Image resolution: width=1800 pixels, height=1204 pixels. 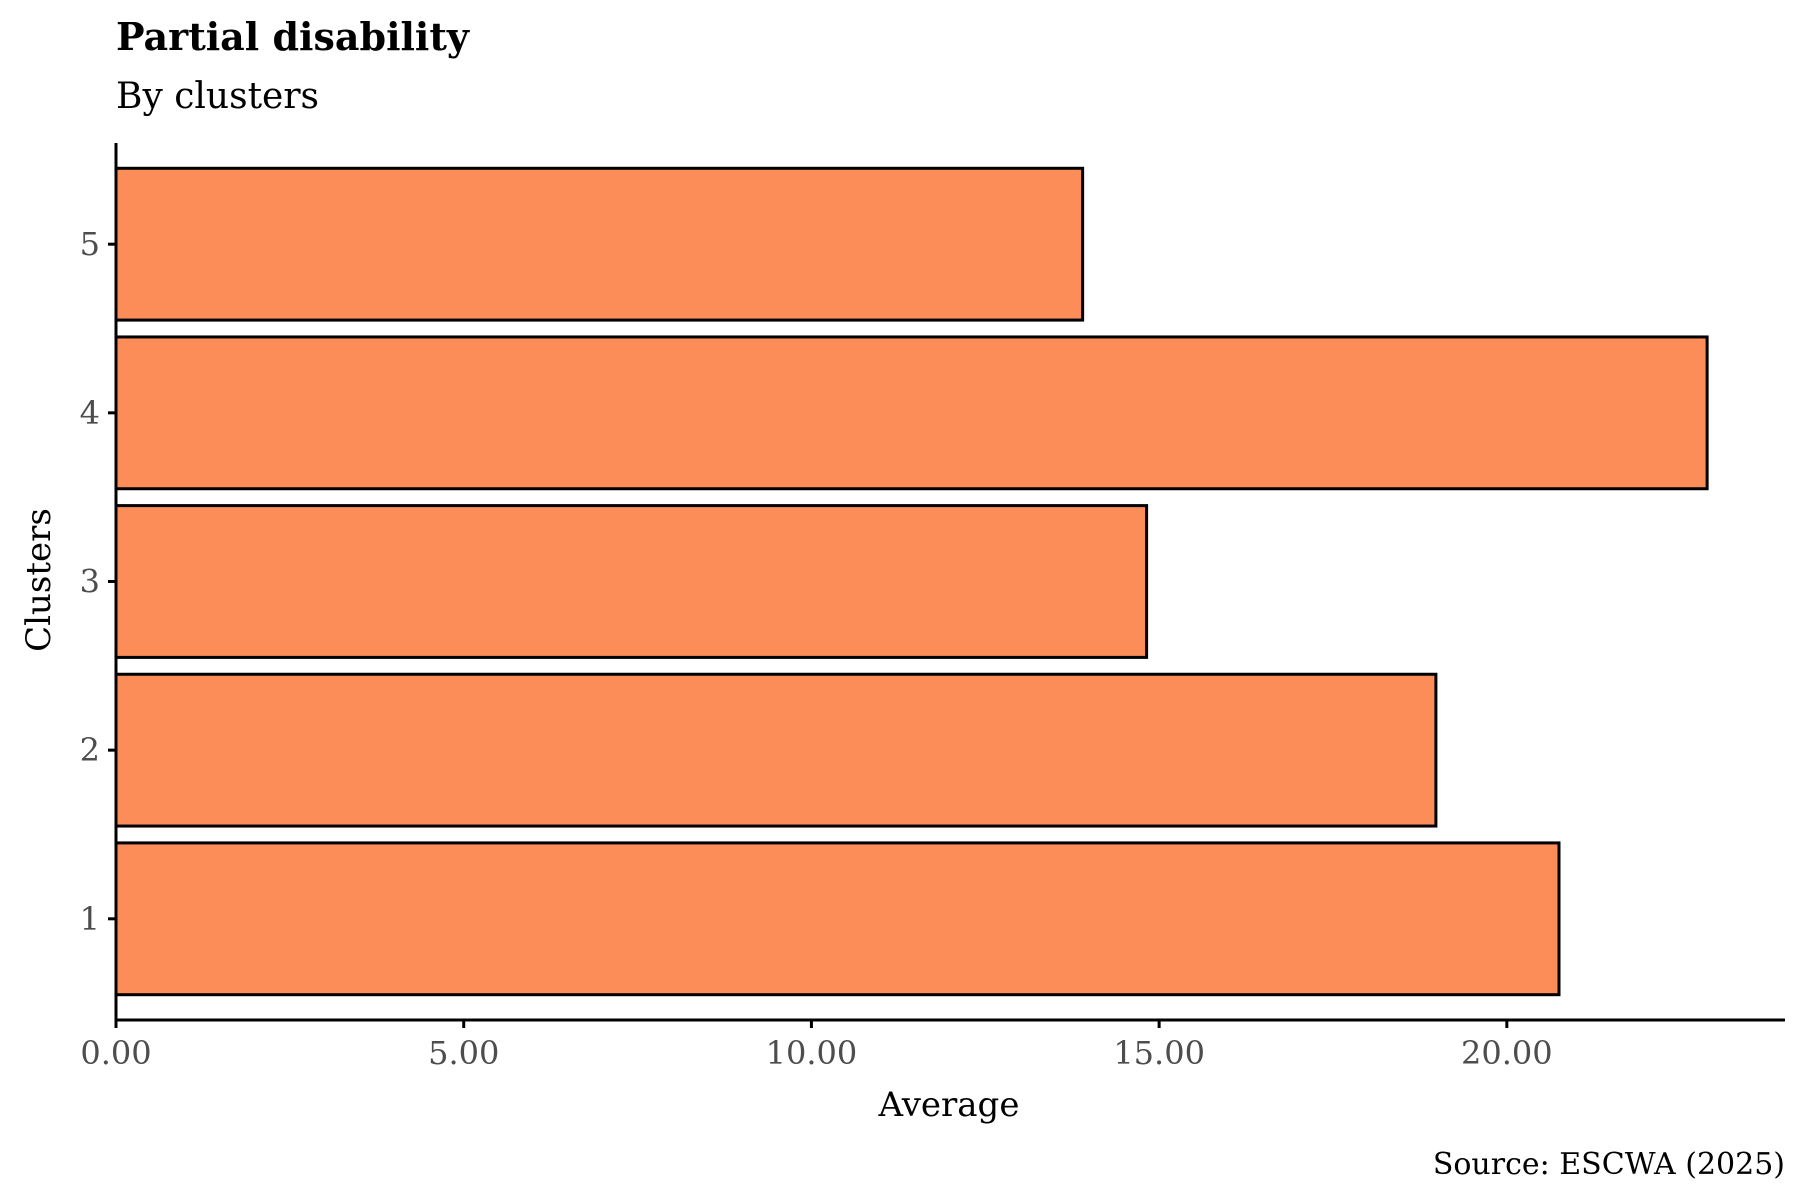 I want to click on y-axis-ticks: 1 2 3 4 5, so click(x=98, y=581).